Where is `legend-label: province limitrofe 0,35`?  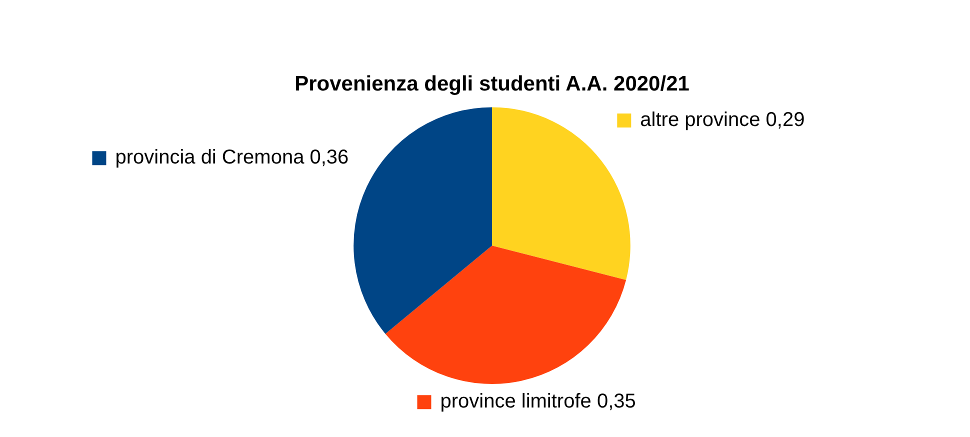 legend-label: province limitrofe 0,35 is located at coordinates (538, 401).